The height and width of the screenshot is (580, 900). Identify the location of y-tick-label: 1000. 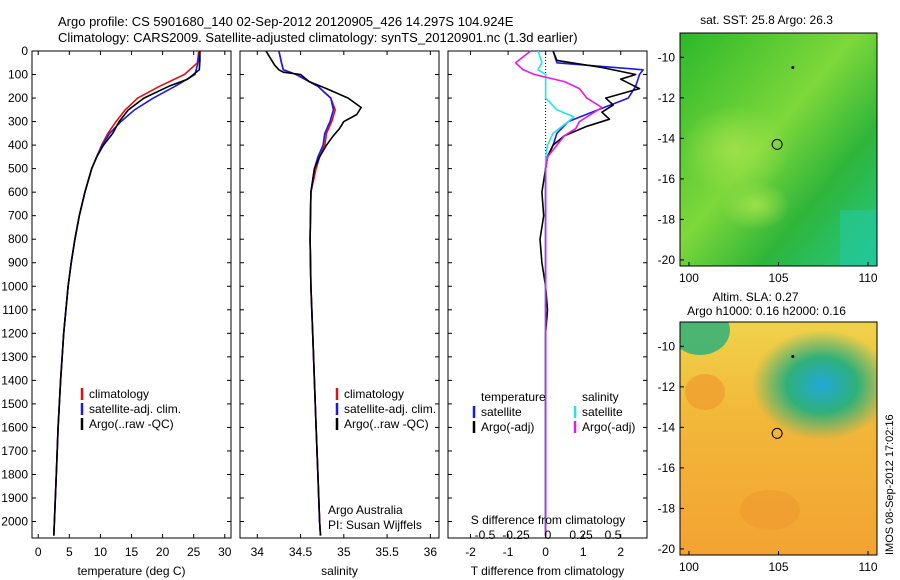
(14, 286).